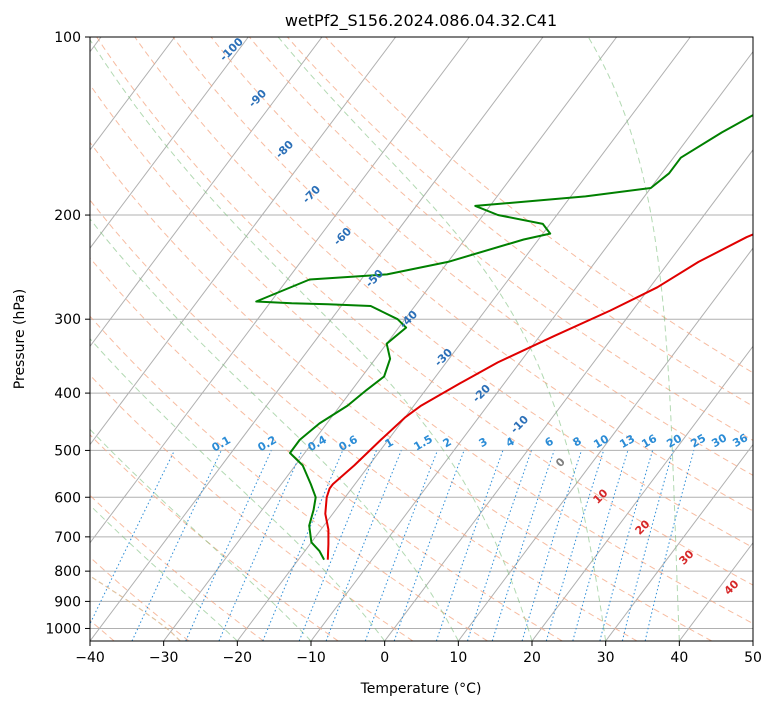  I want to click on x-tick-label: 10, so click(458, 658).